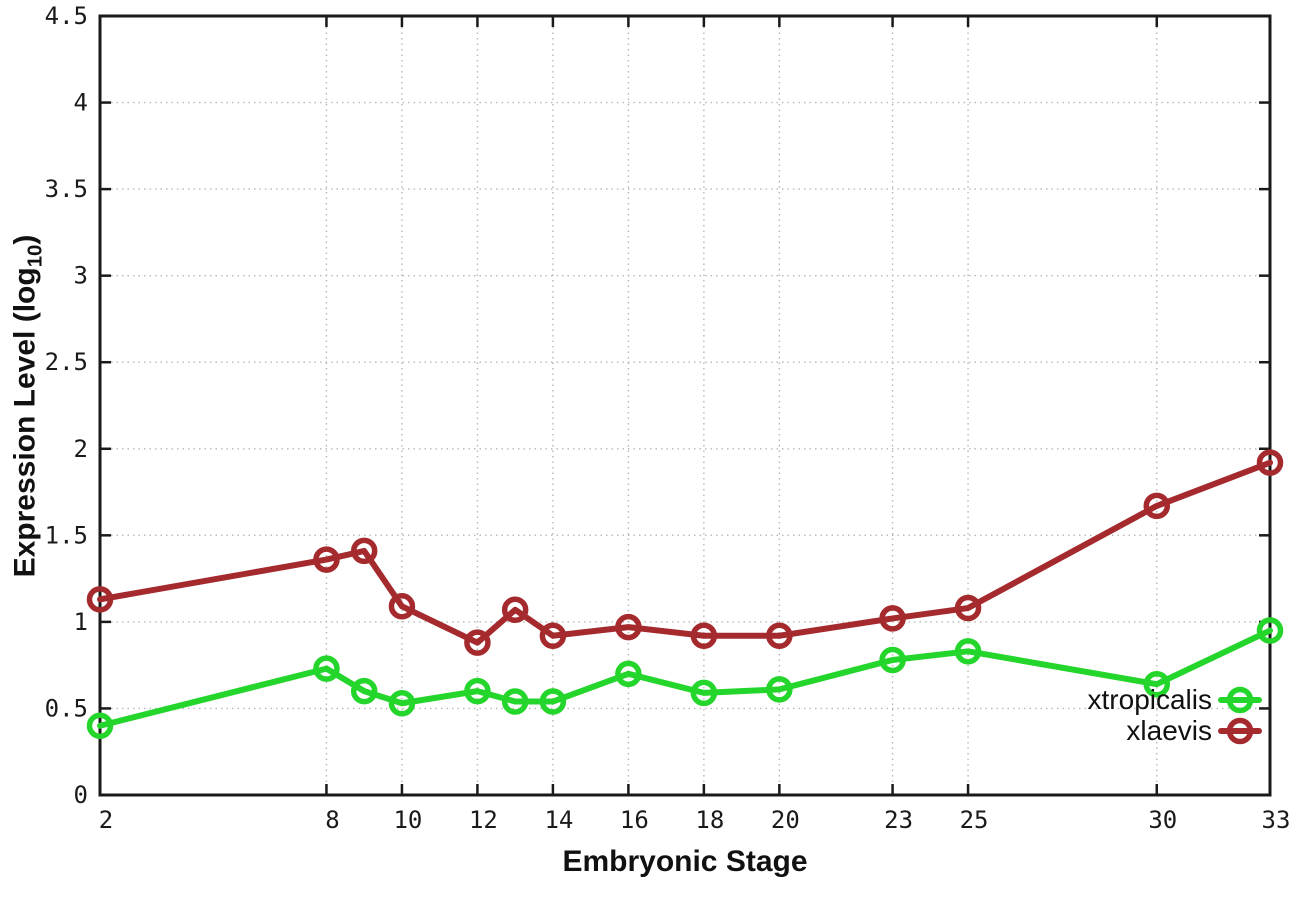 The height and width of the screenshot is (907, 1296). What do you see at coordinates (66, 535) in the screenshot?
I see `y-tick-label: 1.5` at bounding box center [66, 535].